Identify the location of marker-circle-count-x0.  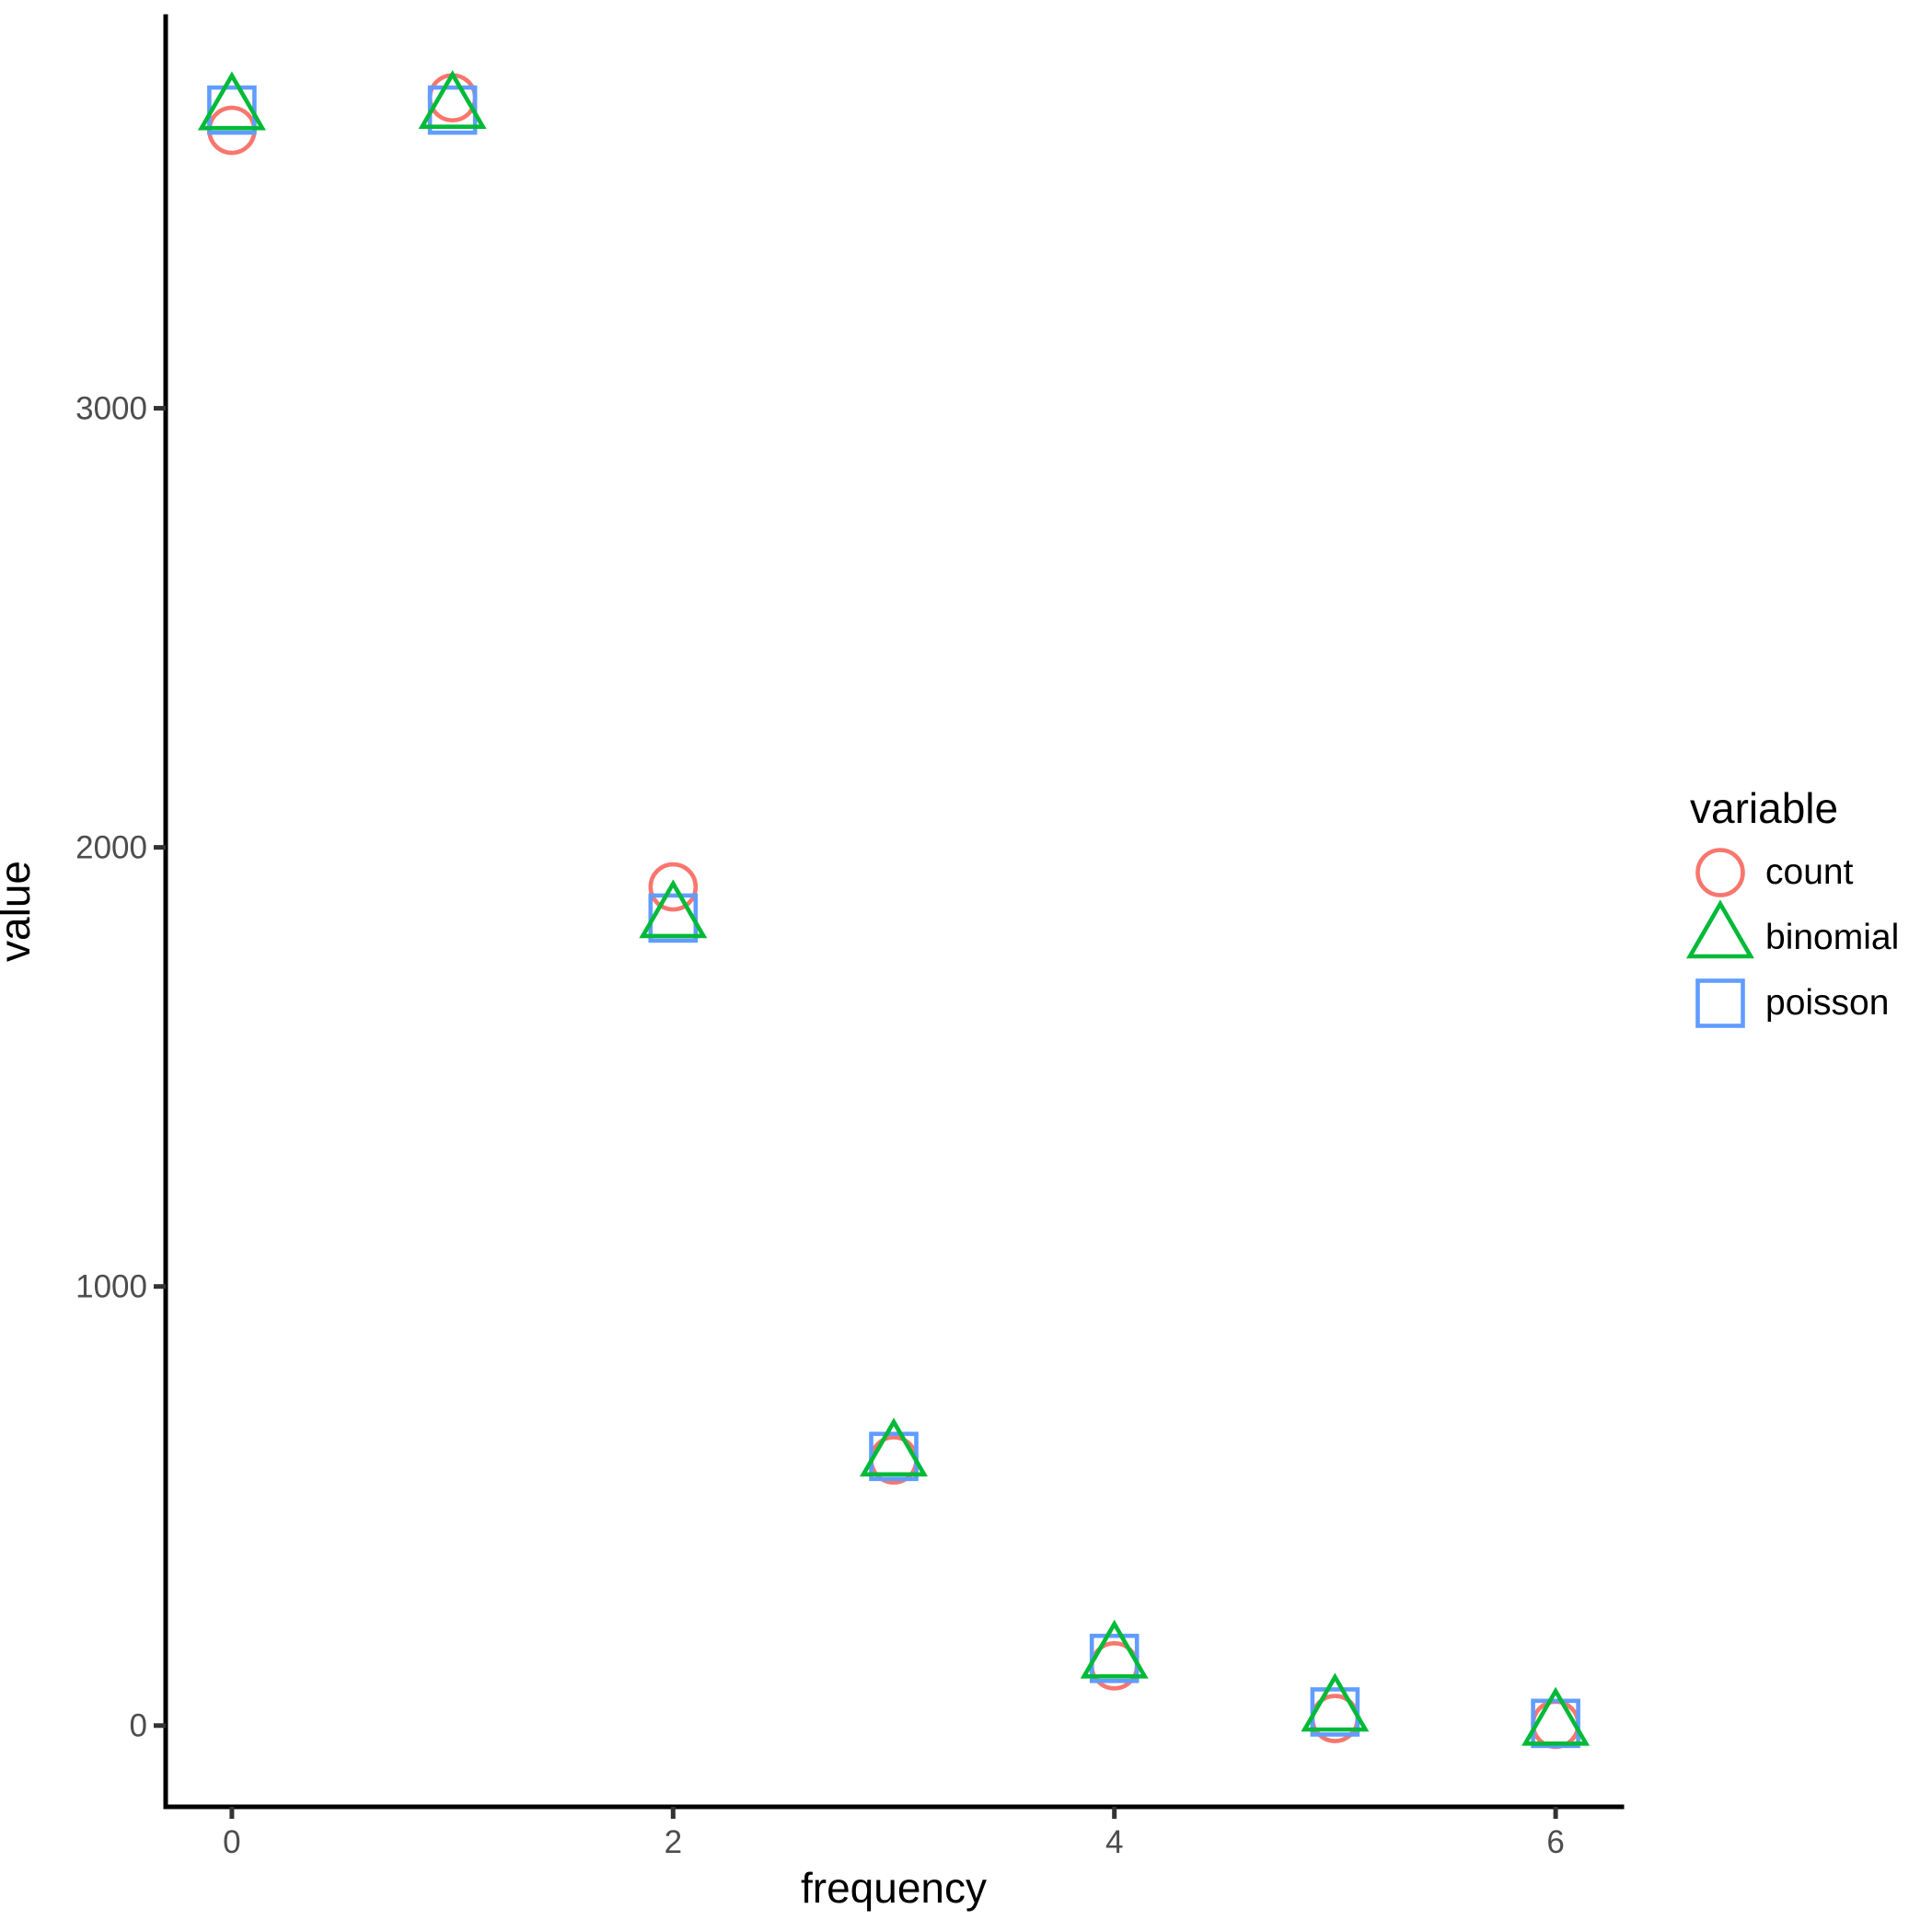
(232, 130).